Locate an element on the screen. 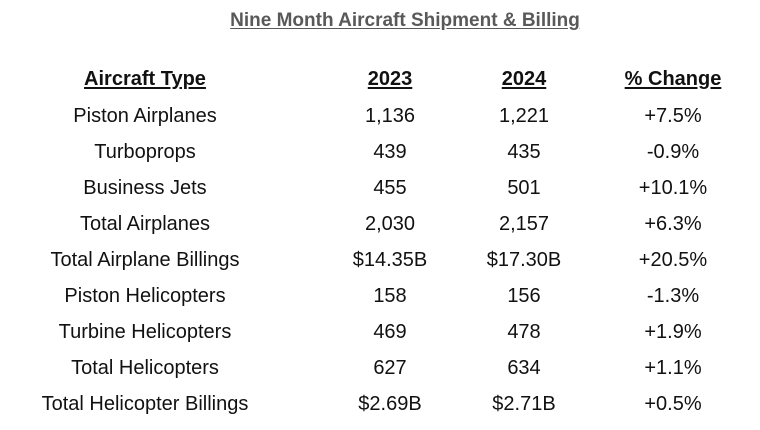  table-row: Turbine Helicopters 469 478 +1.9% is located at coordinates (380, 332).